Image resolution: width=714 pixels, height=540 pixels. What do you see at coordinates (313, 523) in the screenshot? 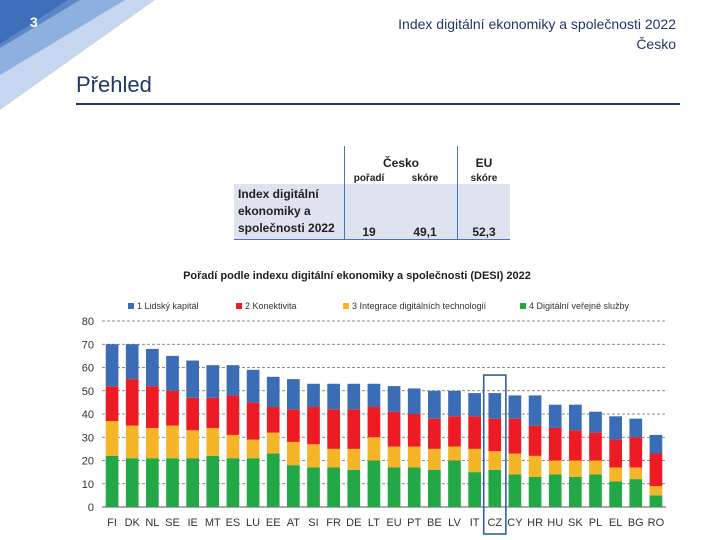
I see `x-tick-label: SI` at bounding box center [313, 523].